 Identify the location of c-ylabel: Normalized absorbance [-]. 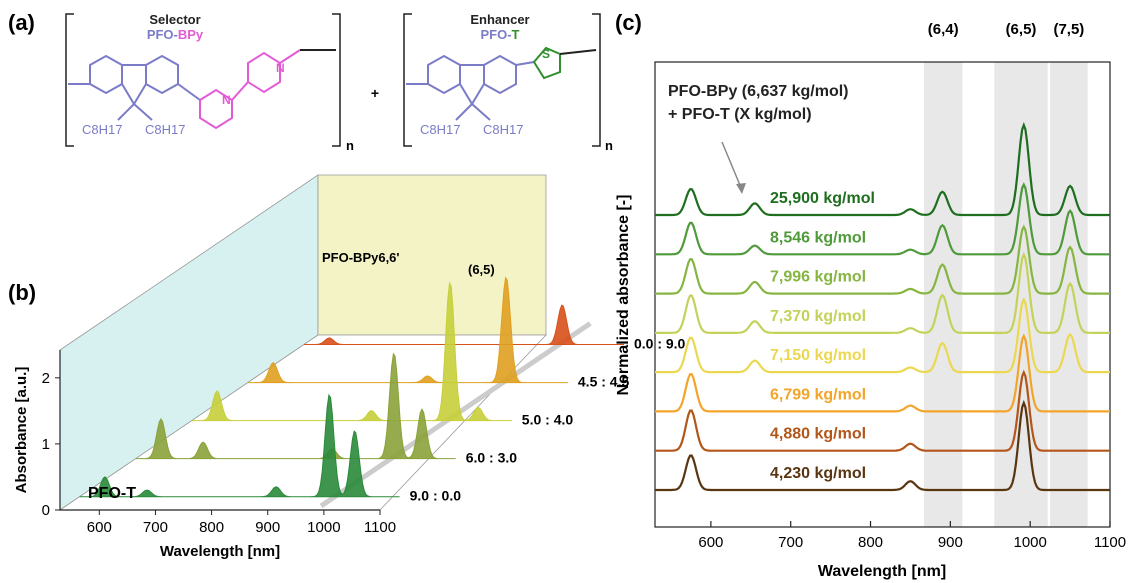
(623, 295).